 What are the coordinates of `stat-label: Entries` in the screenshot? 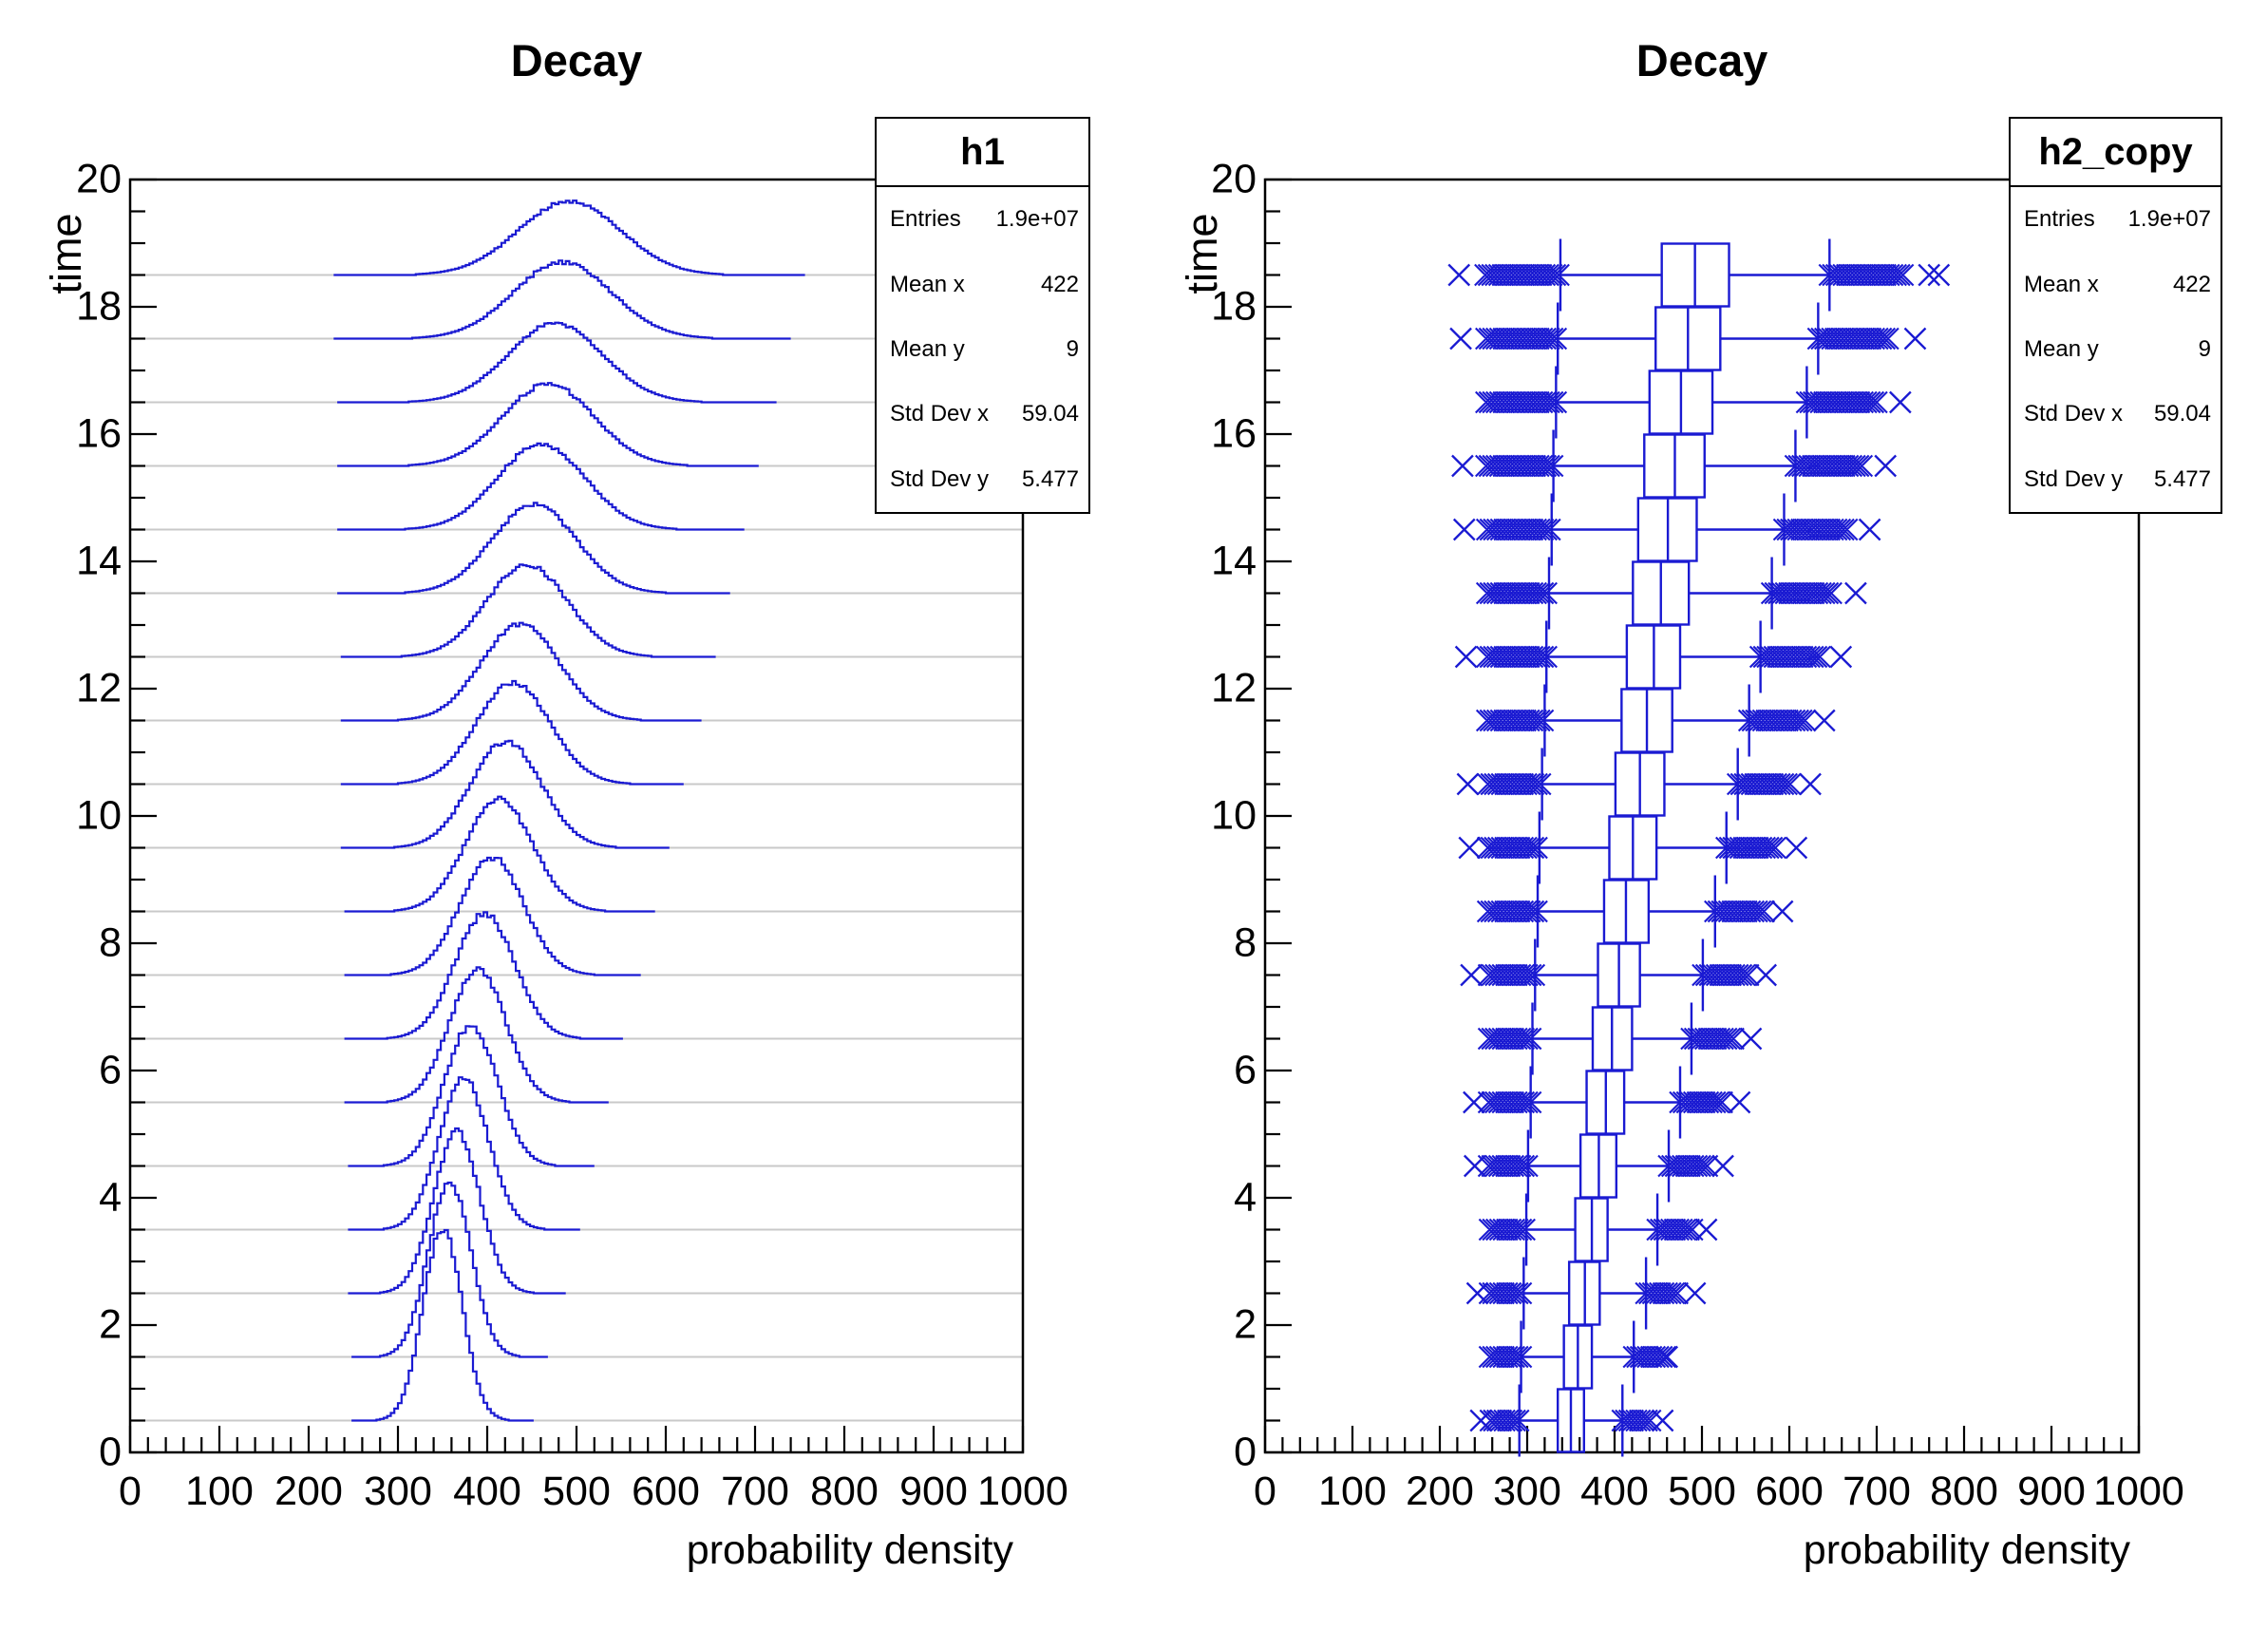 It's located at (926, 219).